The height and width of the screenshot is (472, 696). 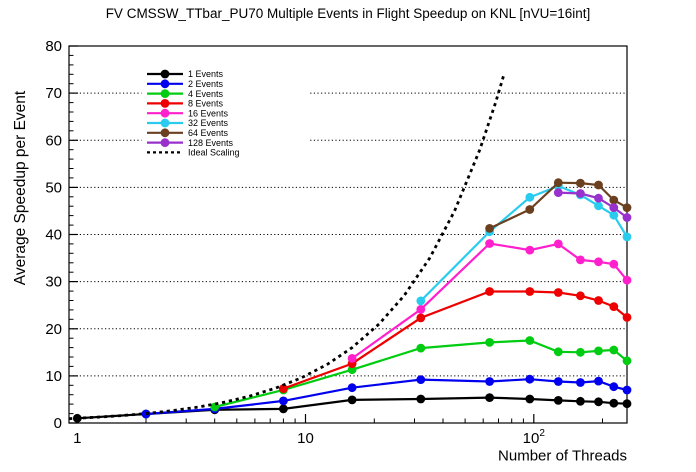 What do you see at coordinates (206, 94) in the screenshot?
I see `legend-label: 4 Events` at bounding box center [206, 94].